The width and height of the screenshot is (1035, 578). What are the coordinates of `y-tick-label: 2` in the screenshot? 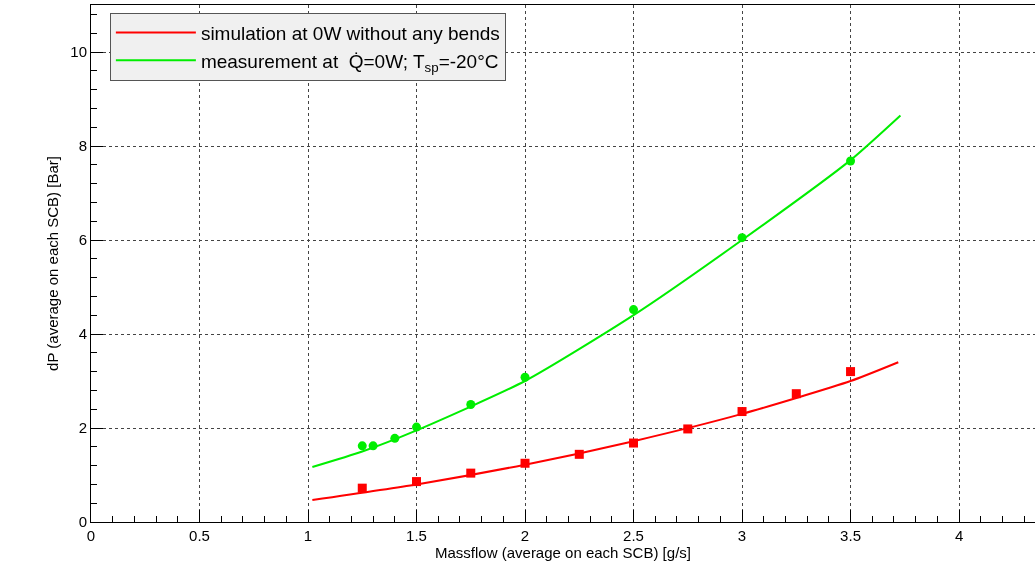 It's located at (82, 428).